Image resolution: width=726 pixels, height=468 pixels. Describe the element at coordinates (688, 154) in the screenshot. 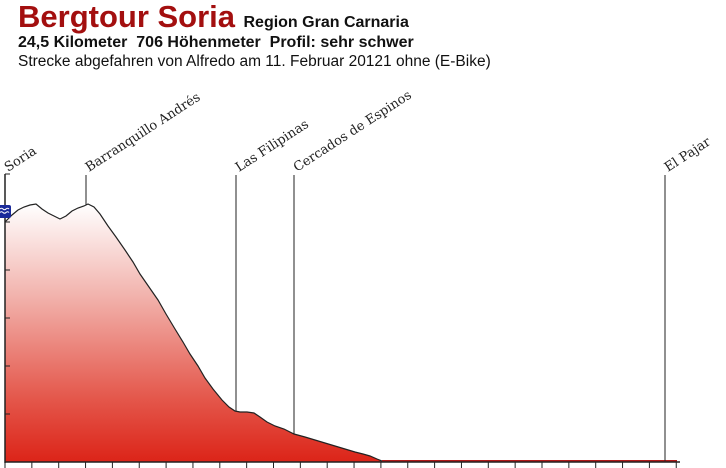

I see `waypoint-label: El Pajar` at that location.